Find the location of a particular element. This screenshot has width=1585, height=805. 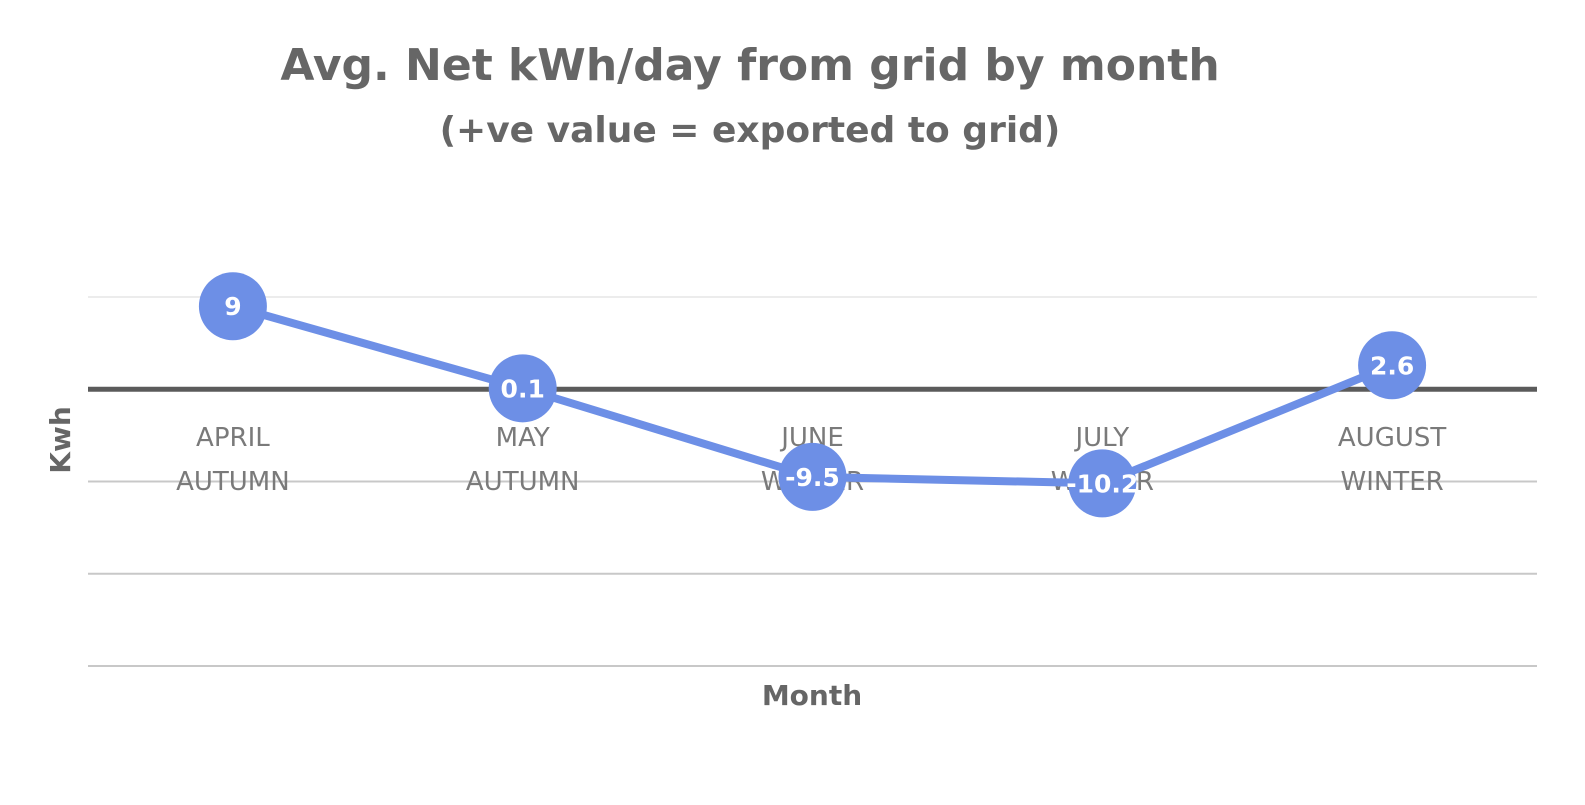

data-label: -9.5 is located at coordinates (812, 477).